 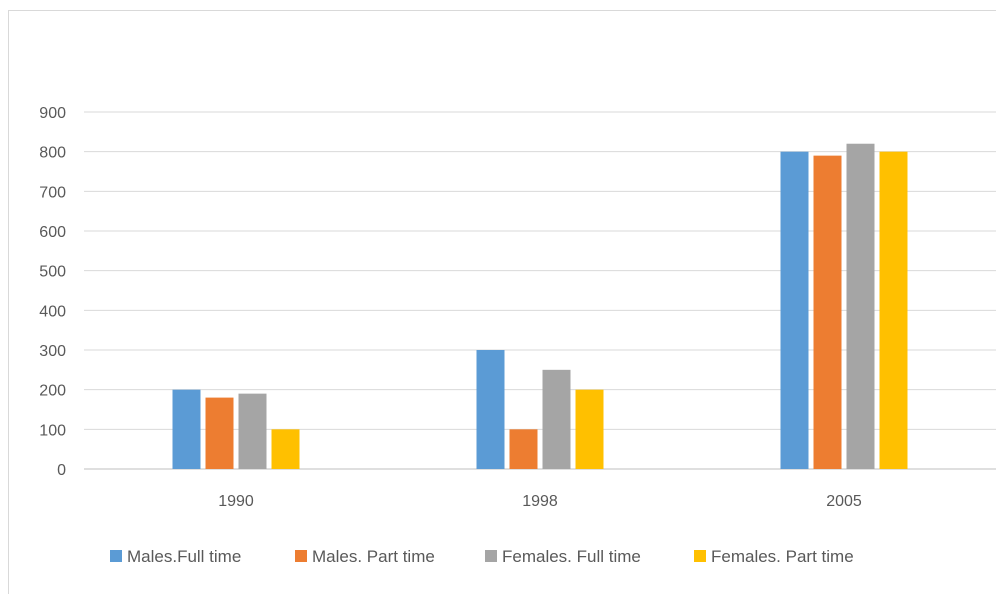 What do you see at coordinates (52, 391) in the screenshot?
I see `y-tick-label: 200` at bounding box center [52, 391].